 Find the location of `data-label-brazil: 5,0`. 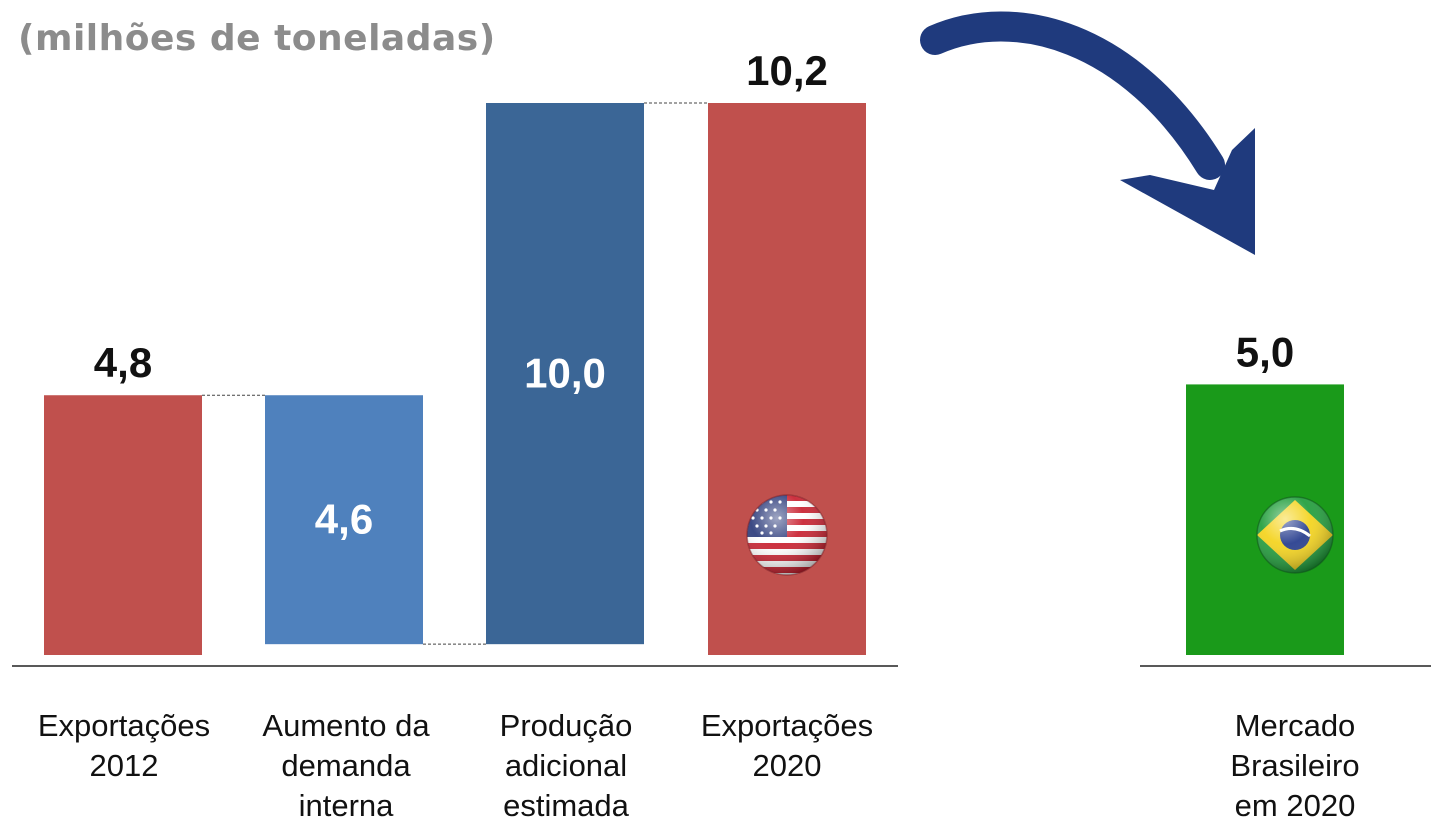

data-label-brazil: 5,0 is located at coordinates (1265, 351).